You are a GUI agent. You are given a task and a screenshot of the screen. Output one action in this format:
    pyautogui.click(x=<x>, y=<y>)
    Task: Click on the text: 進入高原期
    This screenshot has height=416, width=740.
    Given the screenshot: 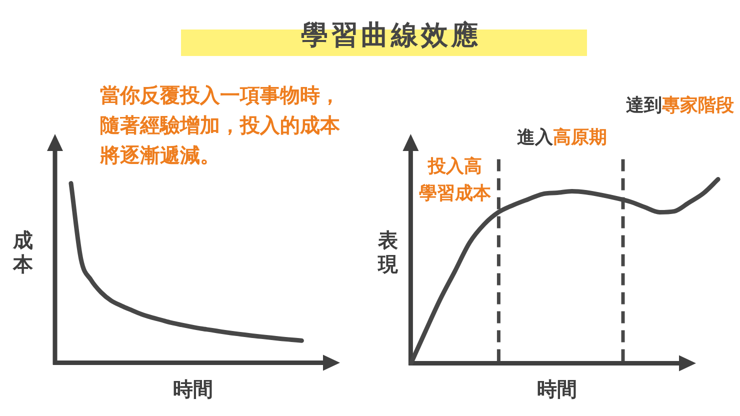 What is the action you would take?
    pyautogui.click(x=562, y=137)
    